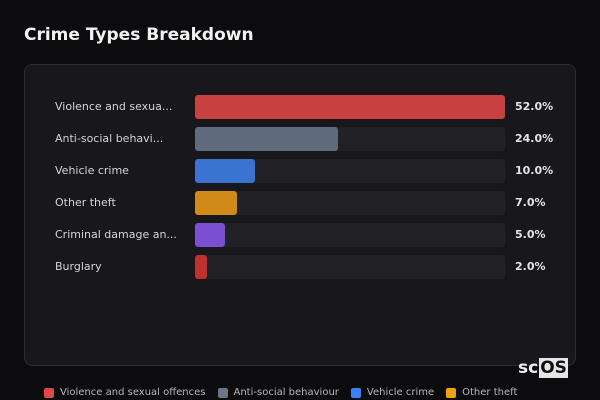 This screenshot has height=400, width=600. Describe the element at coordinates (286, 392) in the screenshot. I see `legend-label: Anti-social behaviour` at that location.